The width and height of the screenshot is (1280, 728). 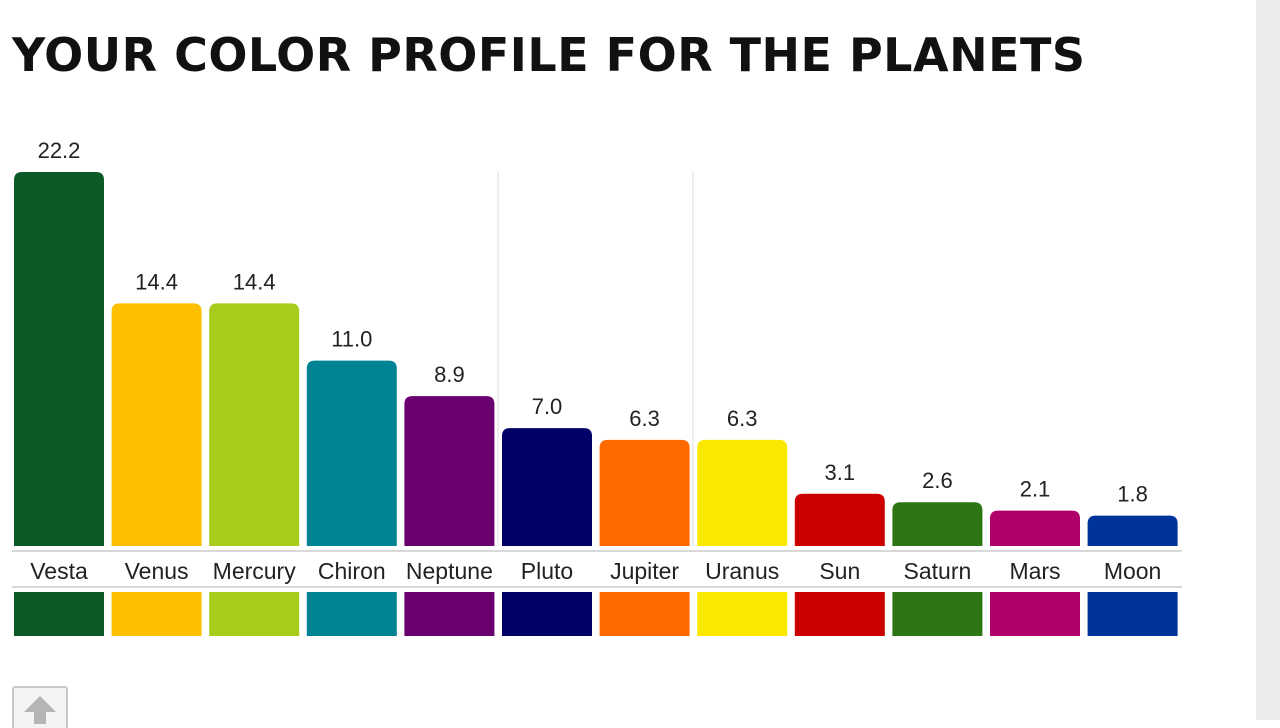 What do you see at coordinates (351, 614) in the screenshot?
I see `swatch-chiron` at bounding box center [351, 614].